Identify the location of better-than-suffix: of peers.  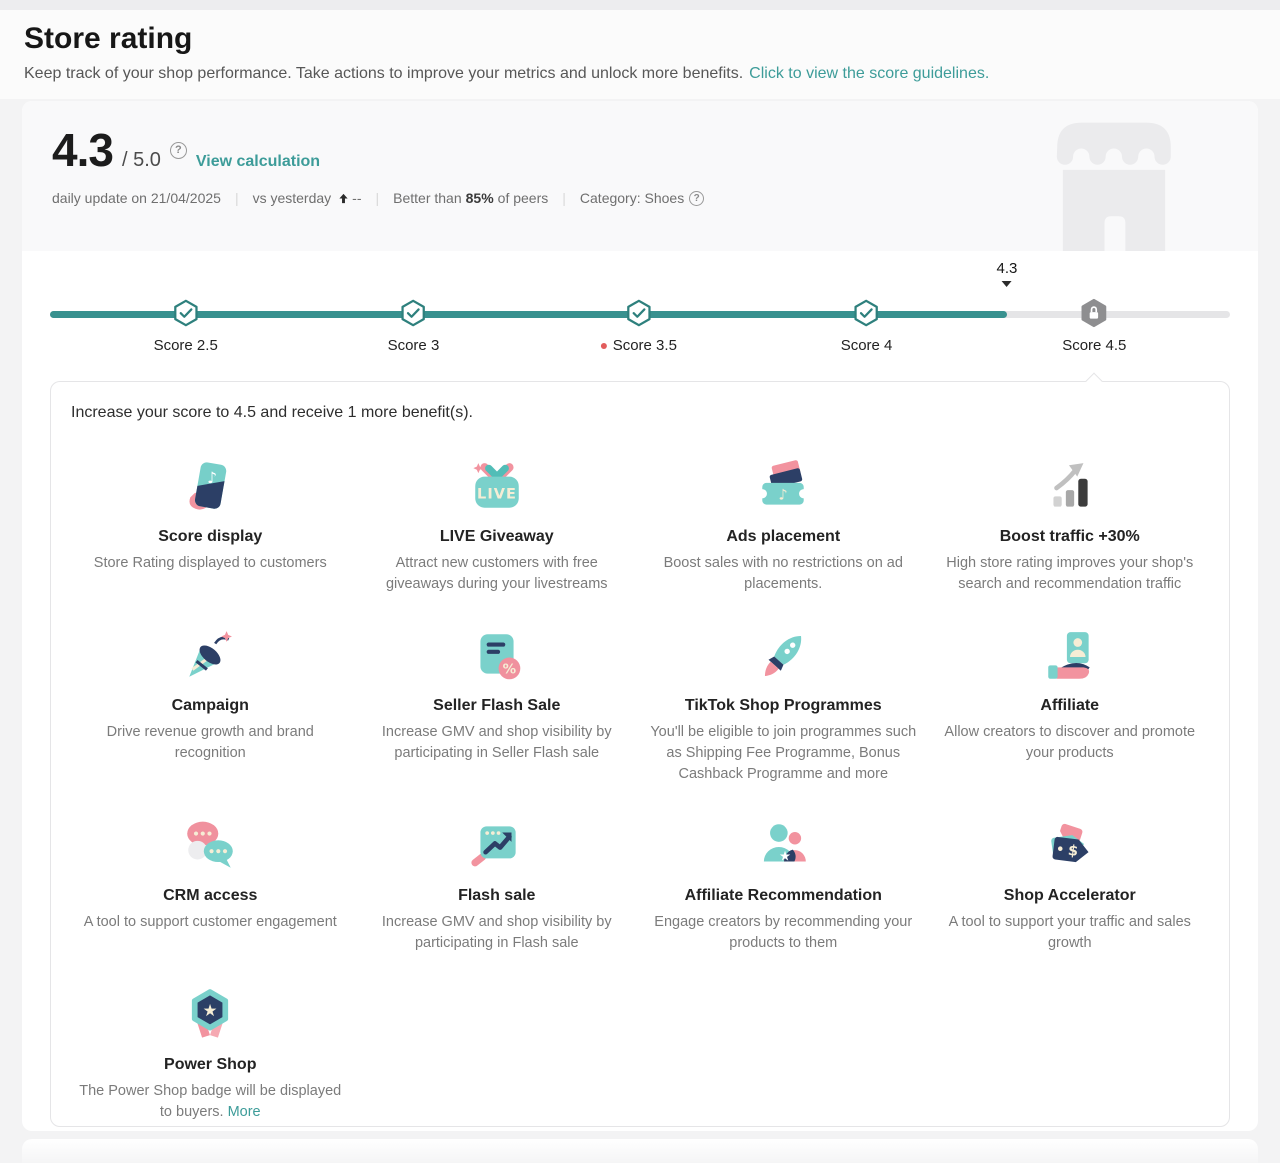
(523, 198).